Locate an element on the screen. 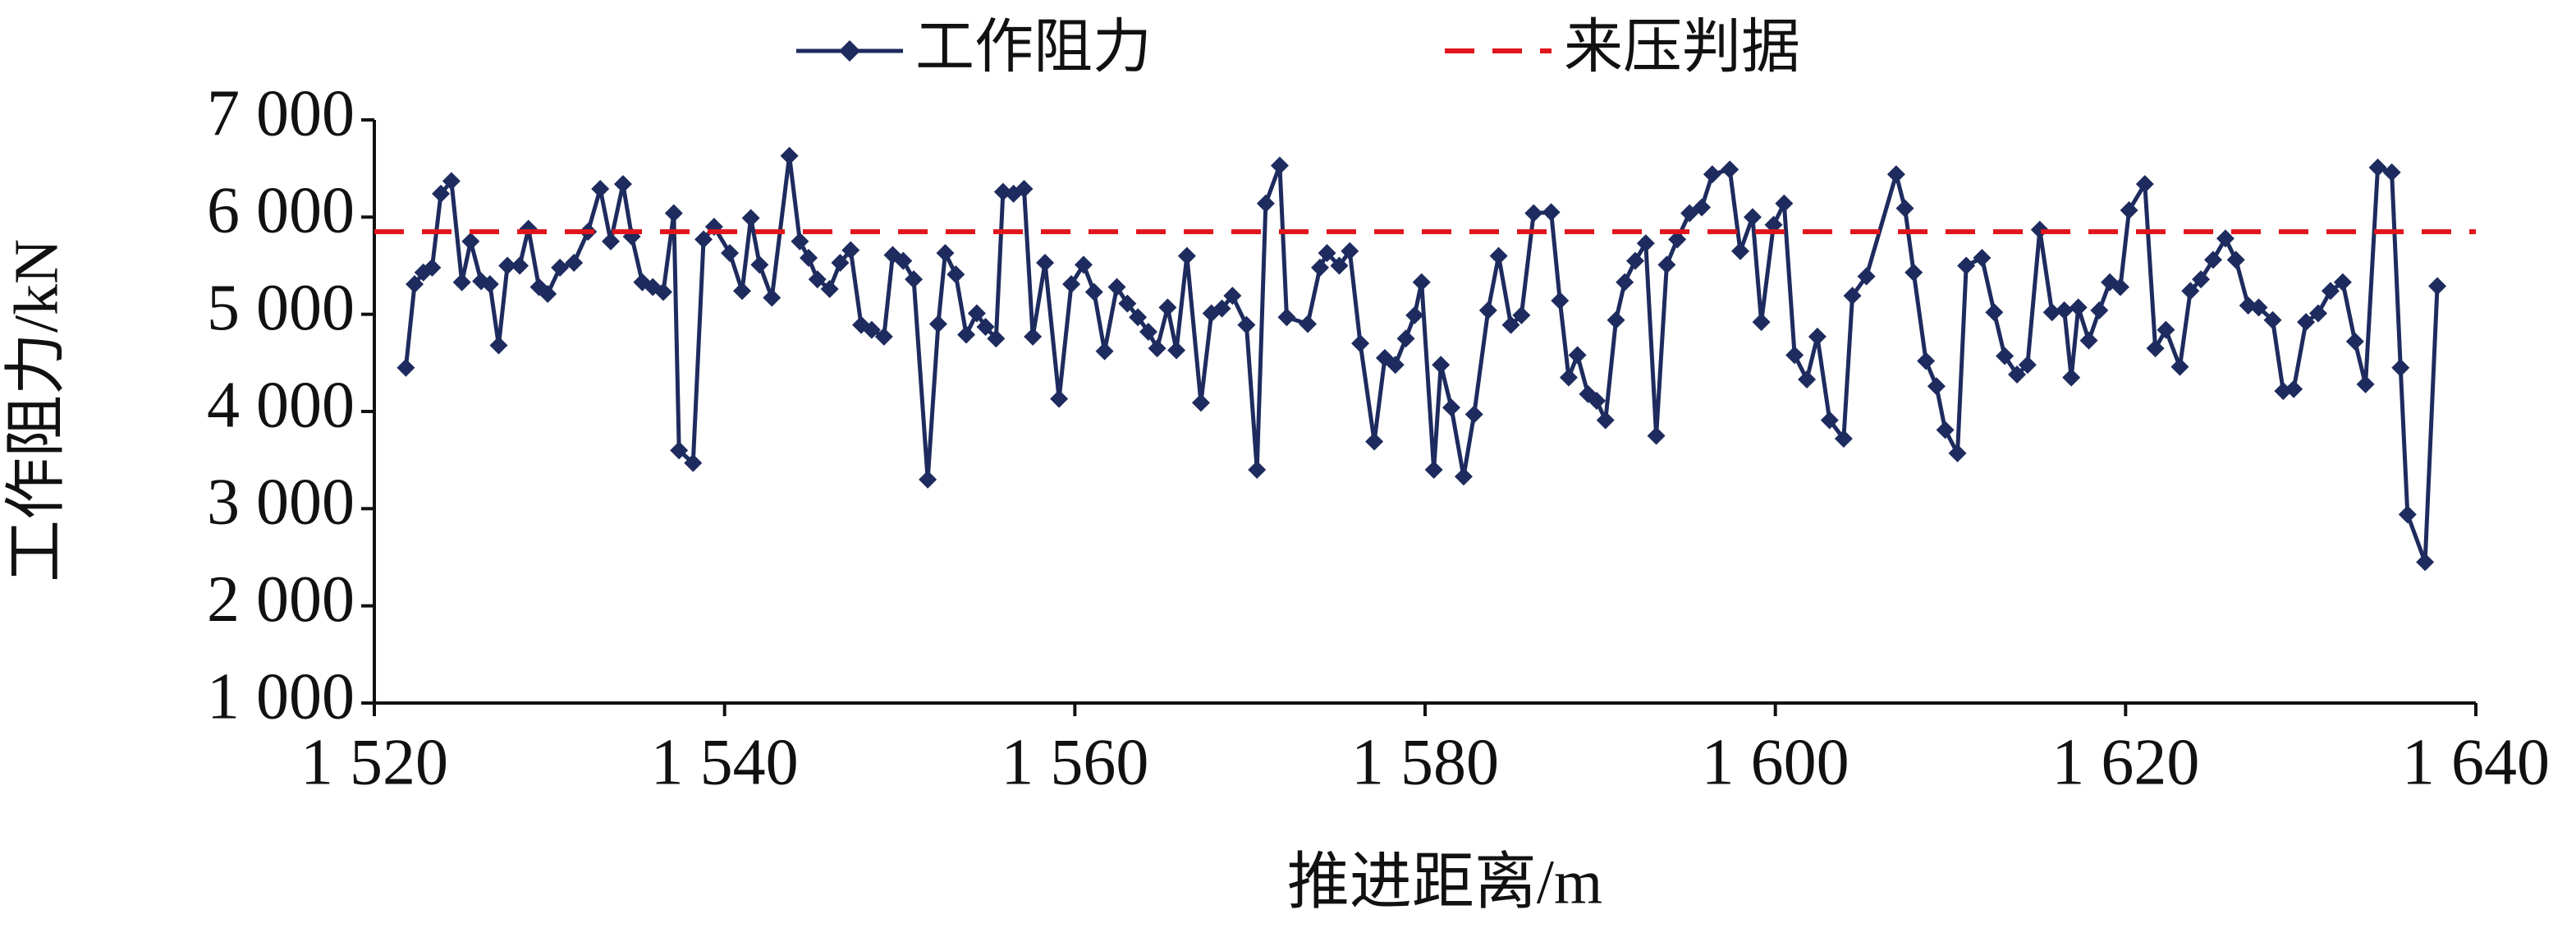 The height and width of the screenshot is (933, 2576). y-tick-label: 6 000 is located at coordinates (281, 211).